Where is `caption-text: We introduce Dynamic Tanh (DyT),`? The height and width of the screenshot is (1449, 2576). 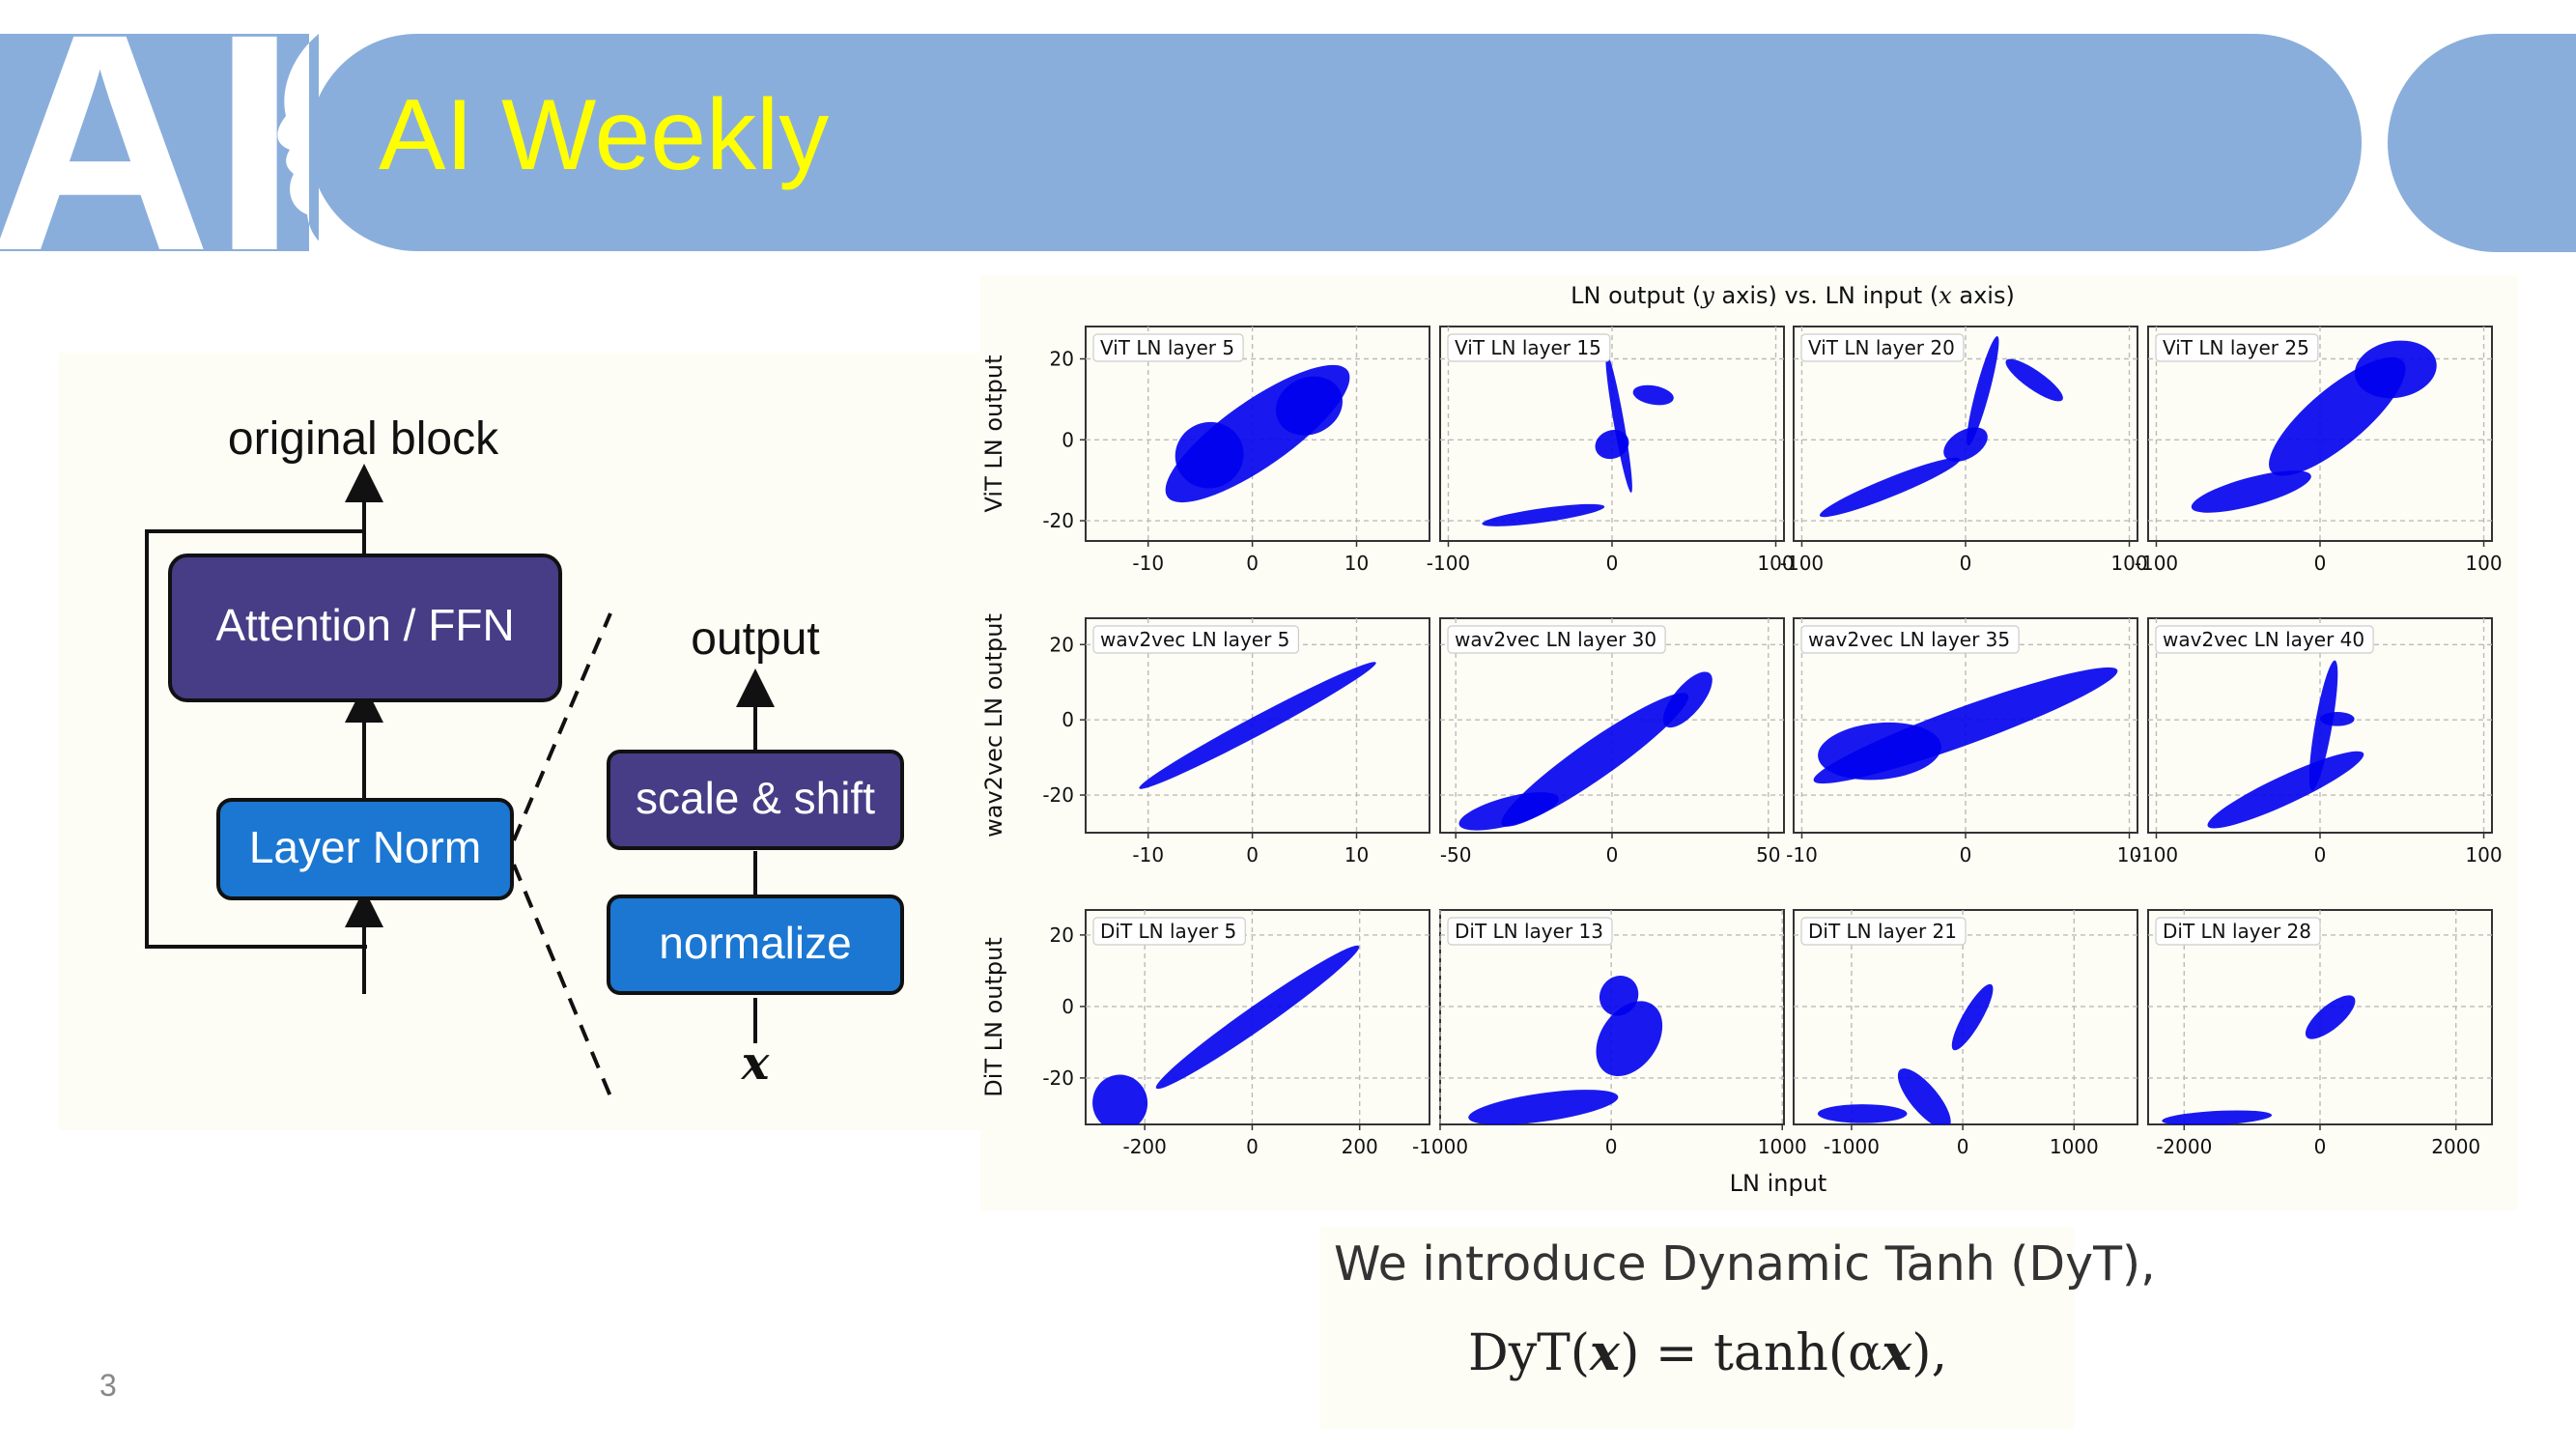
caption-text: We introduce Dynamic Tanh (DyT), is located at coordinates (1745, 1264).